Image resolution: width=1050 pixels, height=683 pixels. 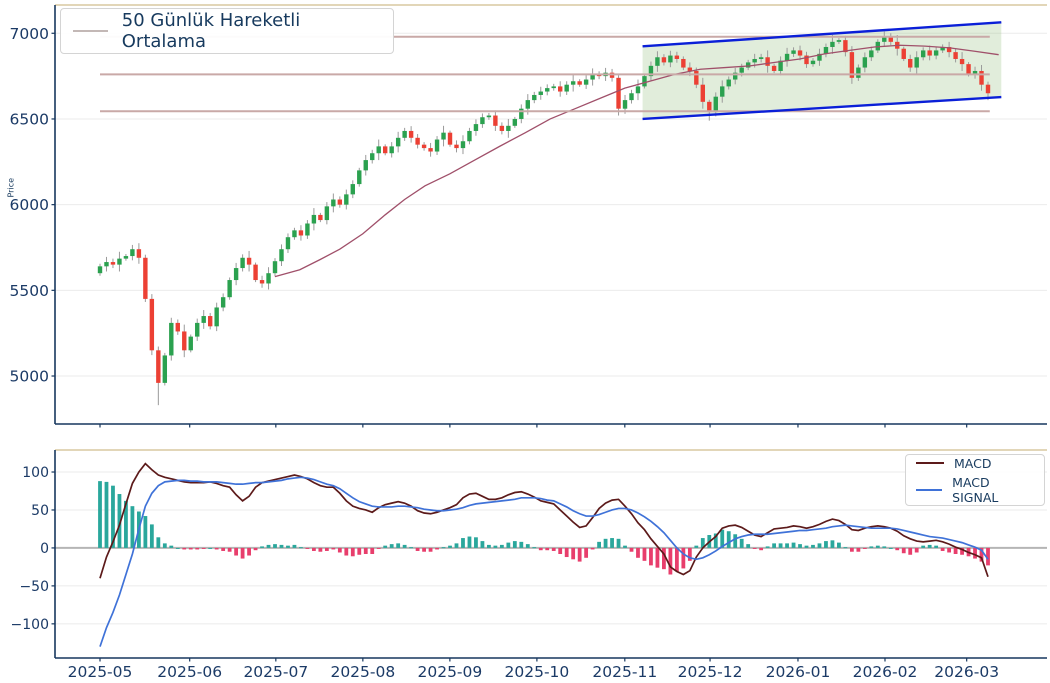 I want to click on price-tick-label: 6000, so click(x=29, y=205).